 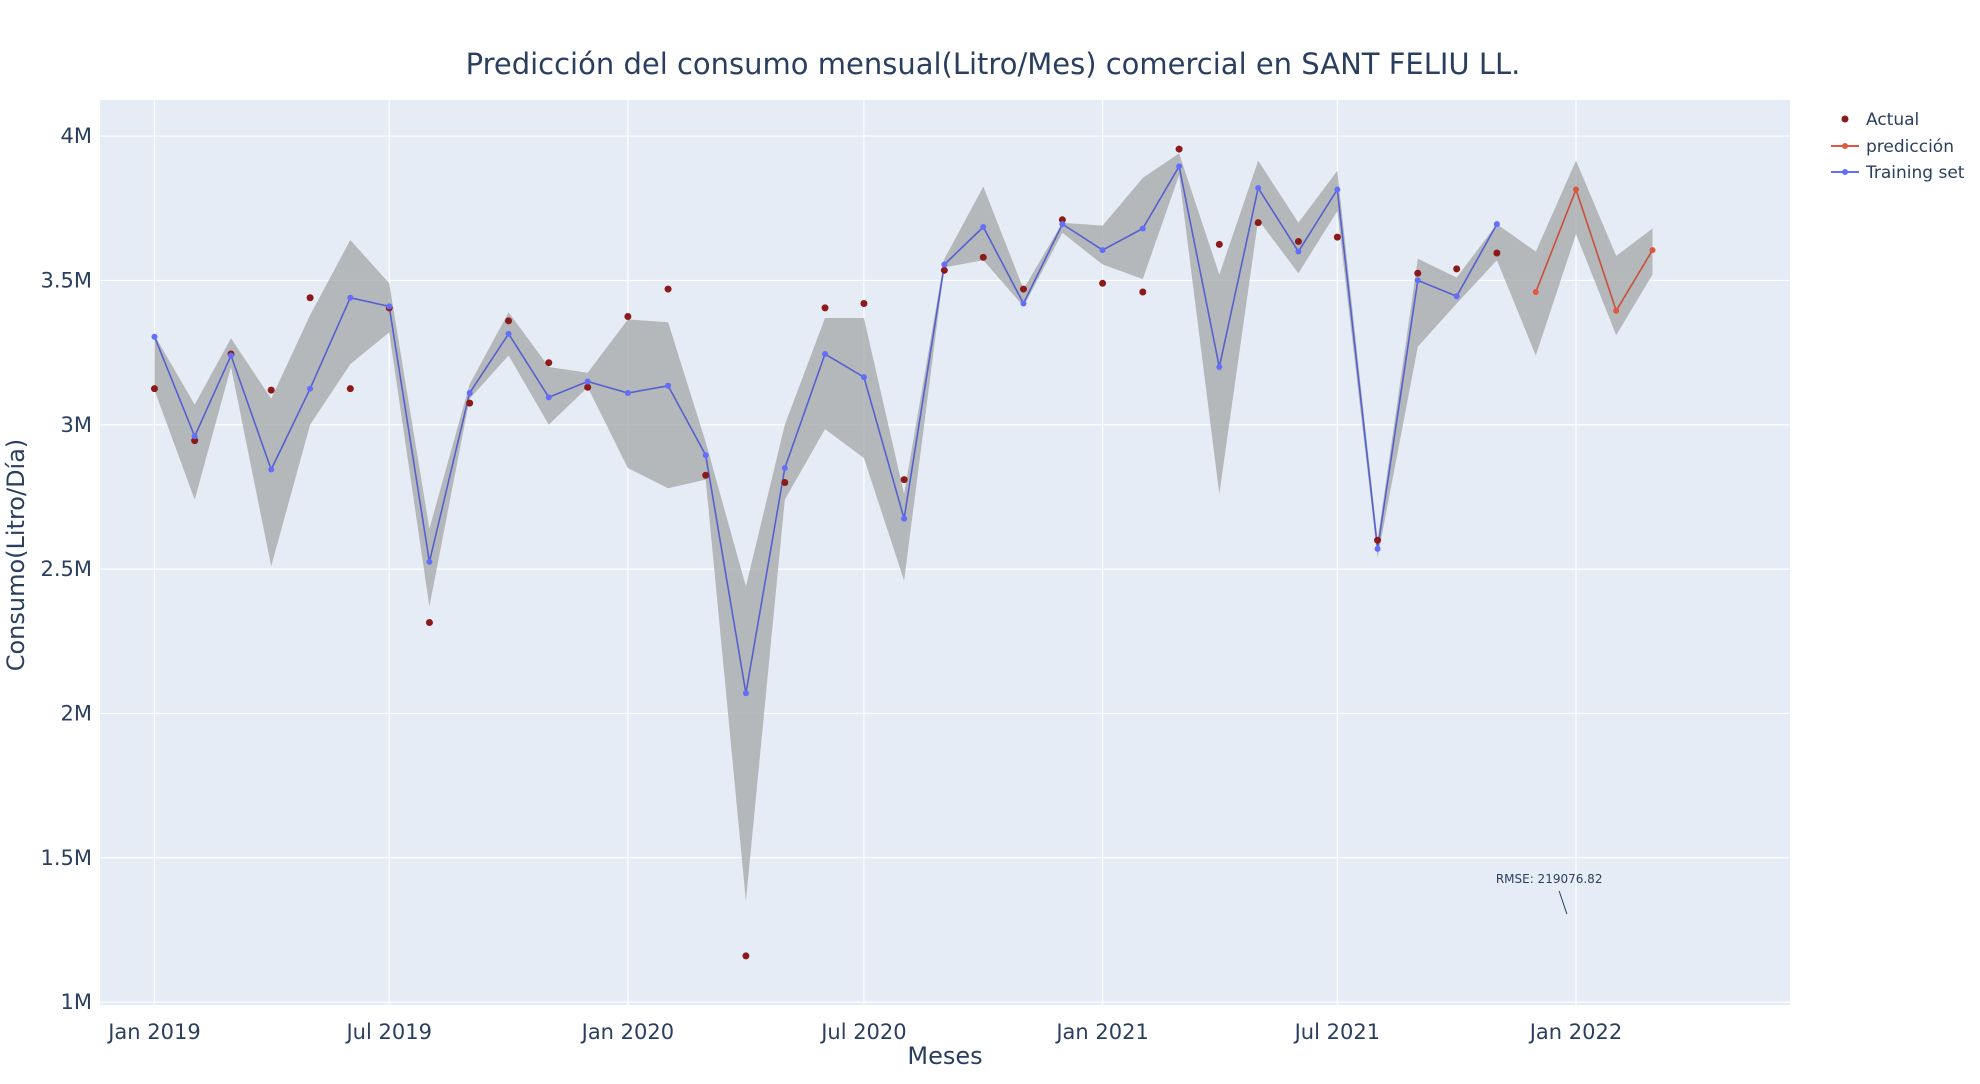 I want to click on annotation-layer: RMSE: 219076.82, so click(x=1549, y=893).